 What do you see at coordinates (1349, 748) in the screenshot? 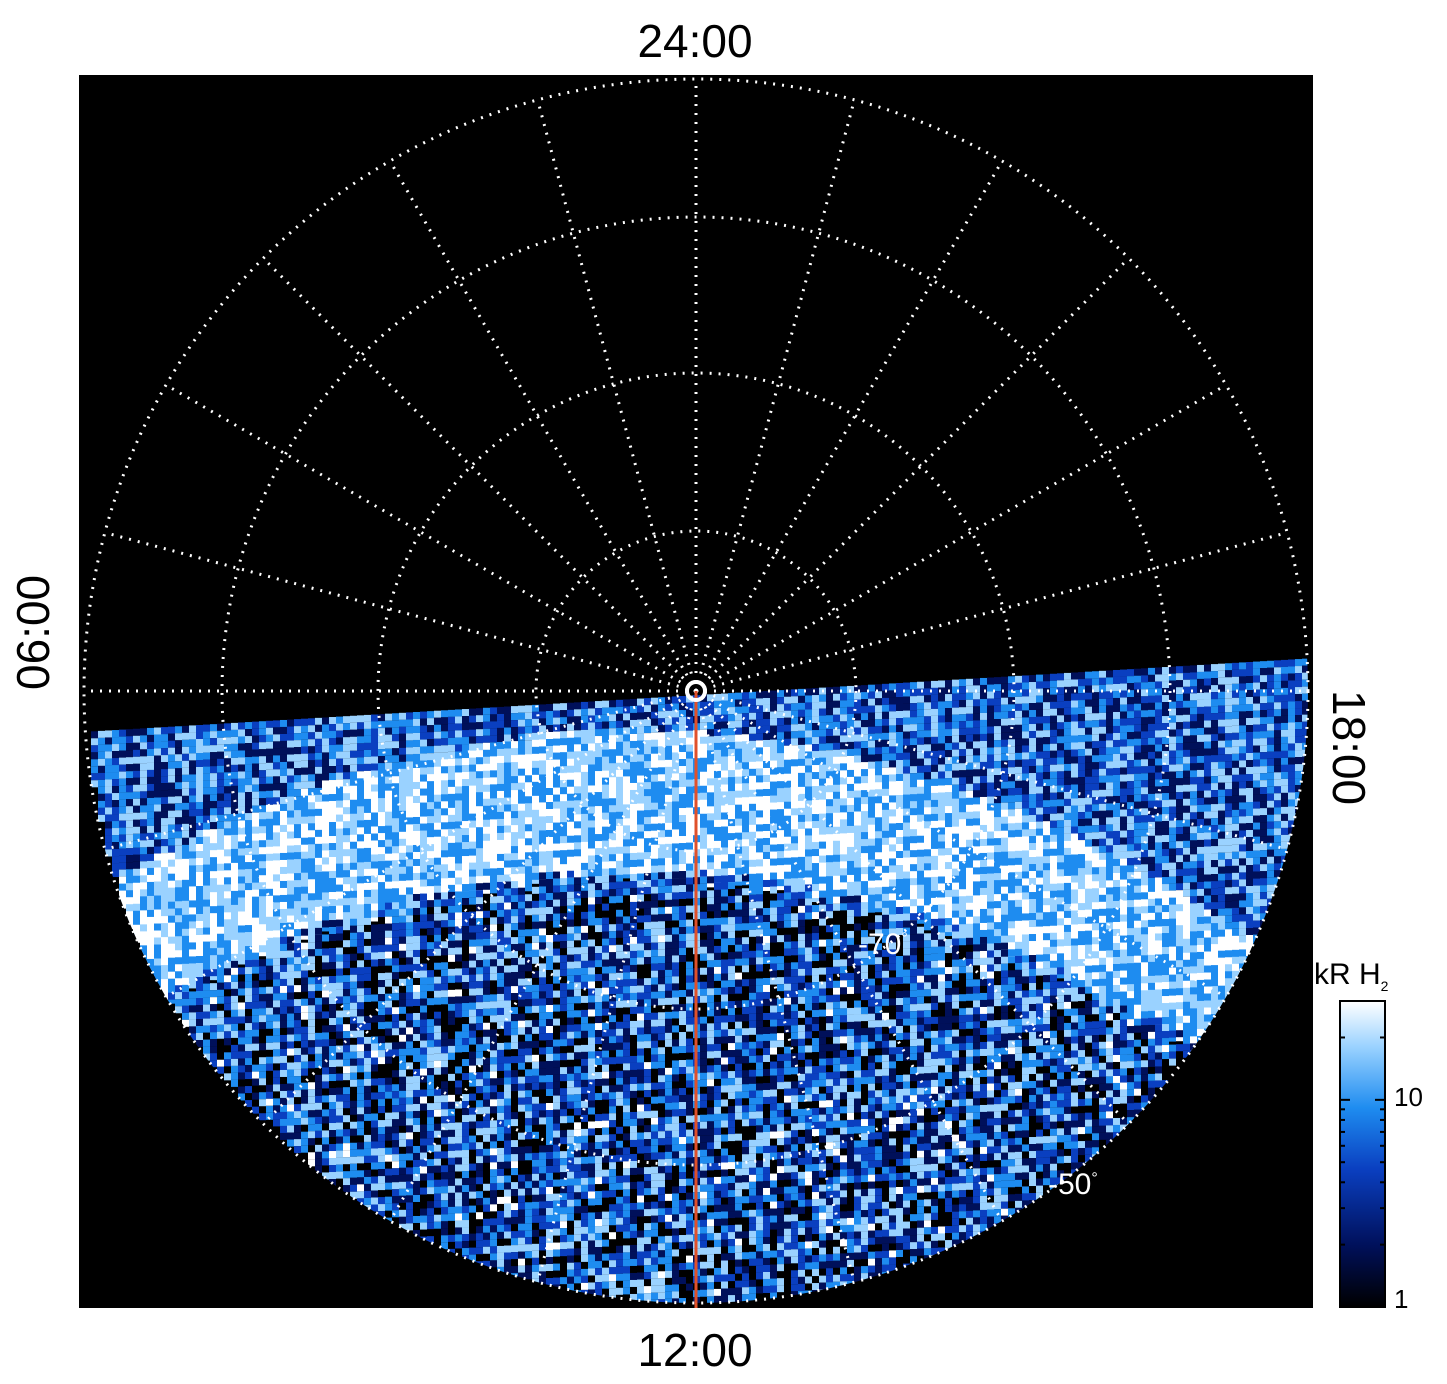
I see `local-time-label-right: 18:00` at bounding box center [1349, 748].